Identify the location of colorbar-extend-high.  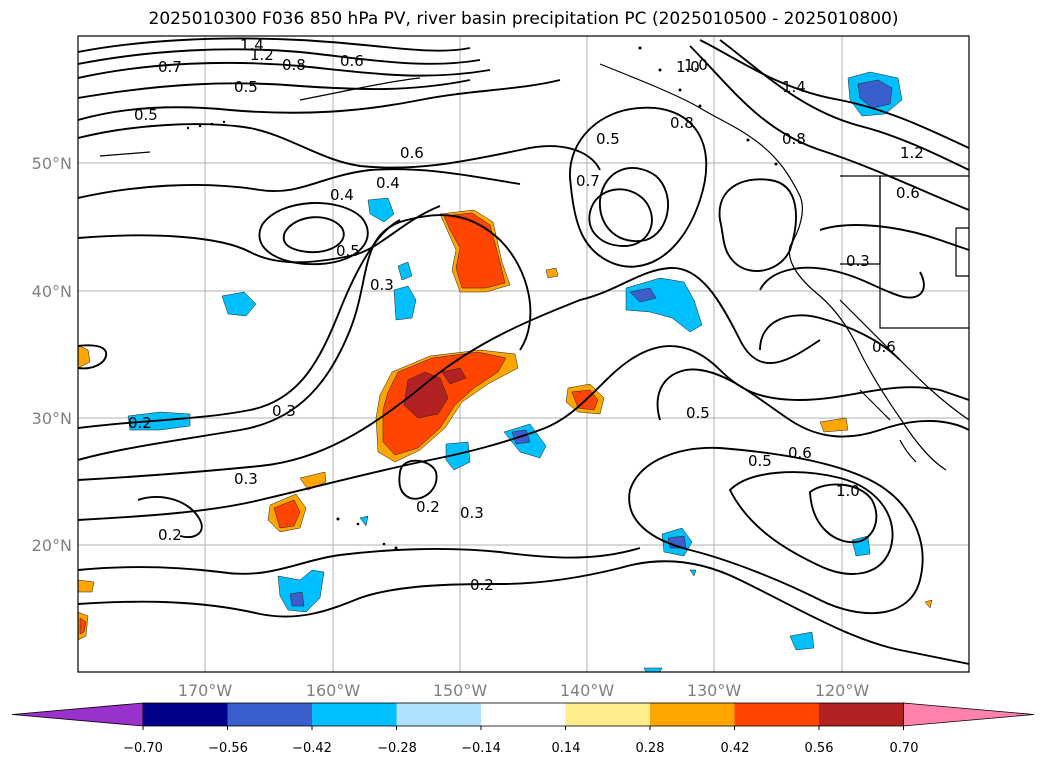
(969, 714).